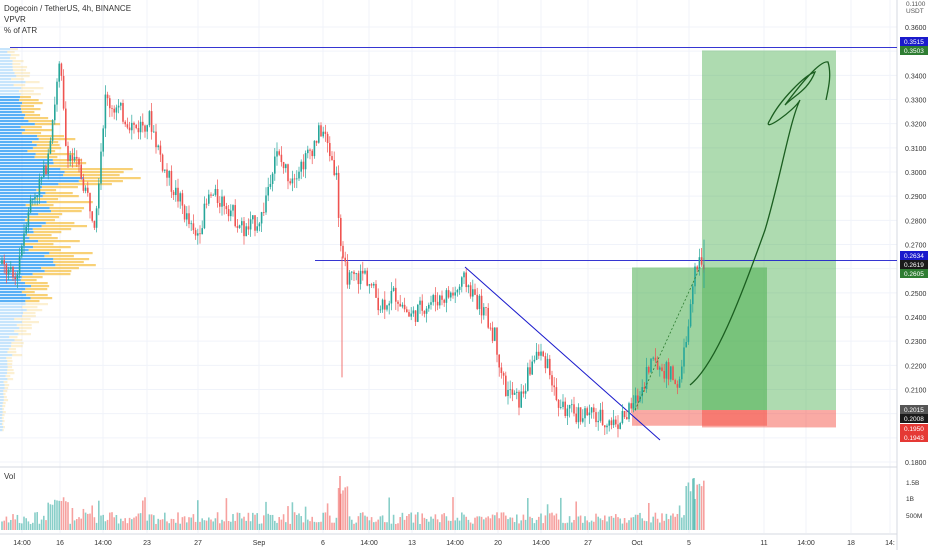 The height and width of the screenshot is (550, 932). Describe the element at coordinates (10, 476) in the screenshot. I see `volume-label: Vol` at that location.